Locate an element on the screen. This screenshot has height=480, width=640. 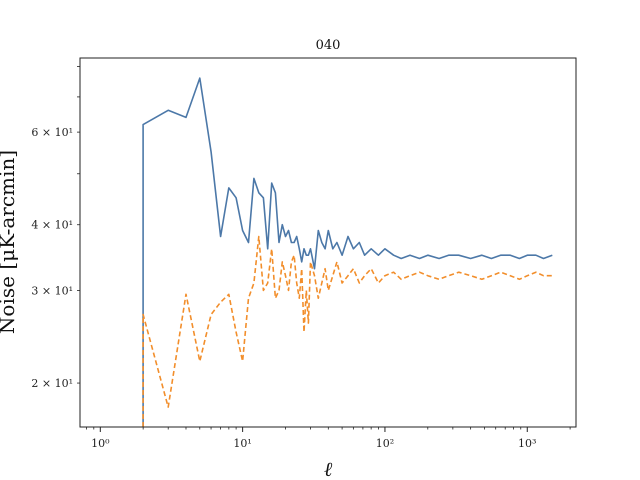
x-tick-label: 10³ is located at coordinates (527, 443).